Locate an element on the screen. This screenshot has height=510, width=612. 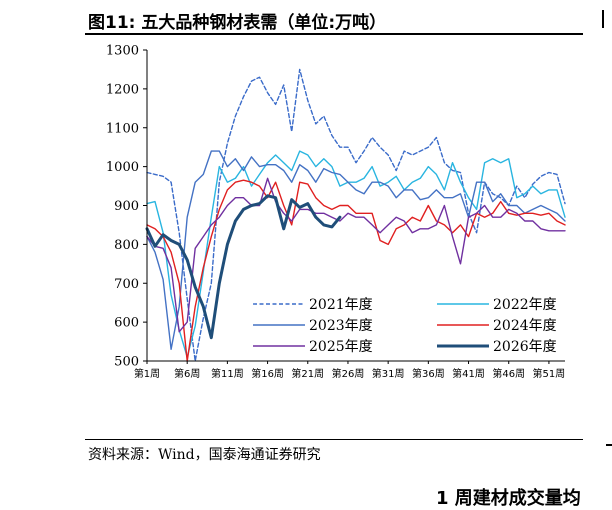
y-tick-label: 600 is located at coordinates (126, 323).